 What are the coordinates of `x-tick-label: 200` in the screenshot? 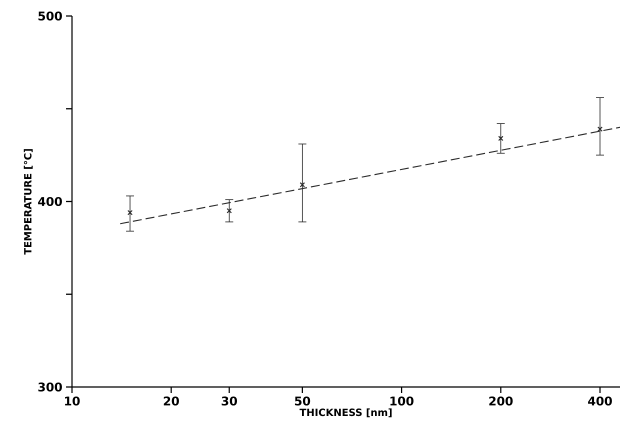 It's located at (501, 401).